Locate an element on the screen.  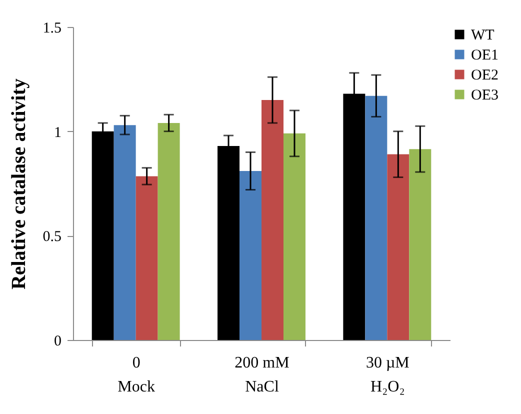
x-tick-label: 0 Mock is located at coordinates (136, 375).